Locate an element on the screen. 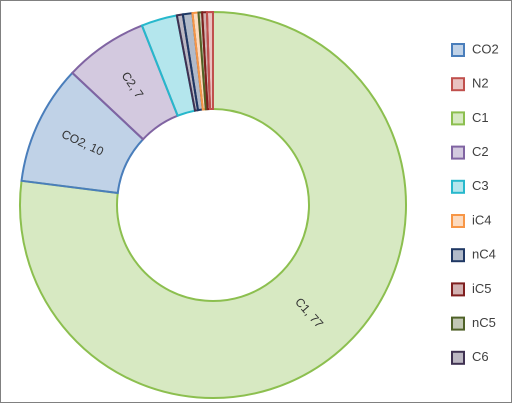 This screenshot has width=512, height=403. legend-label: nC5 is located at coordinates (484, 322).